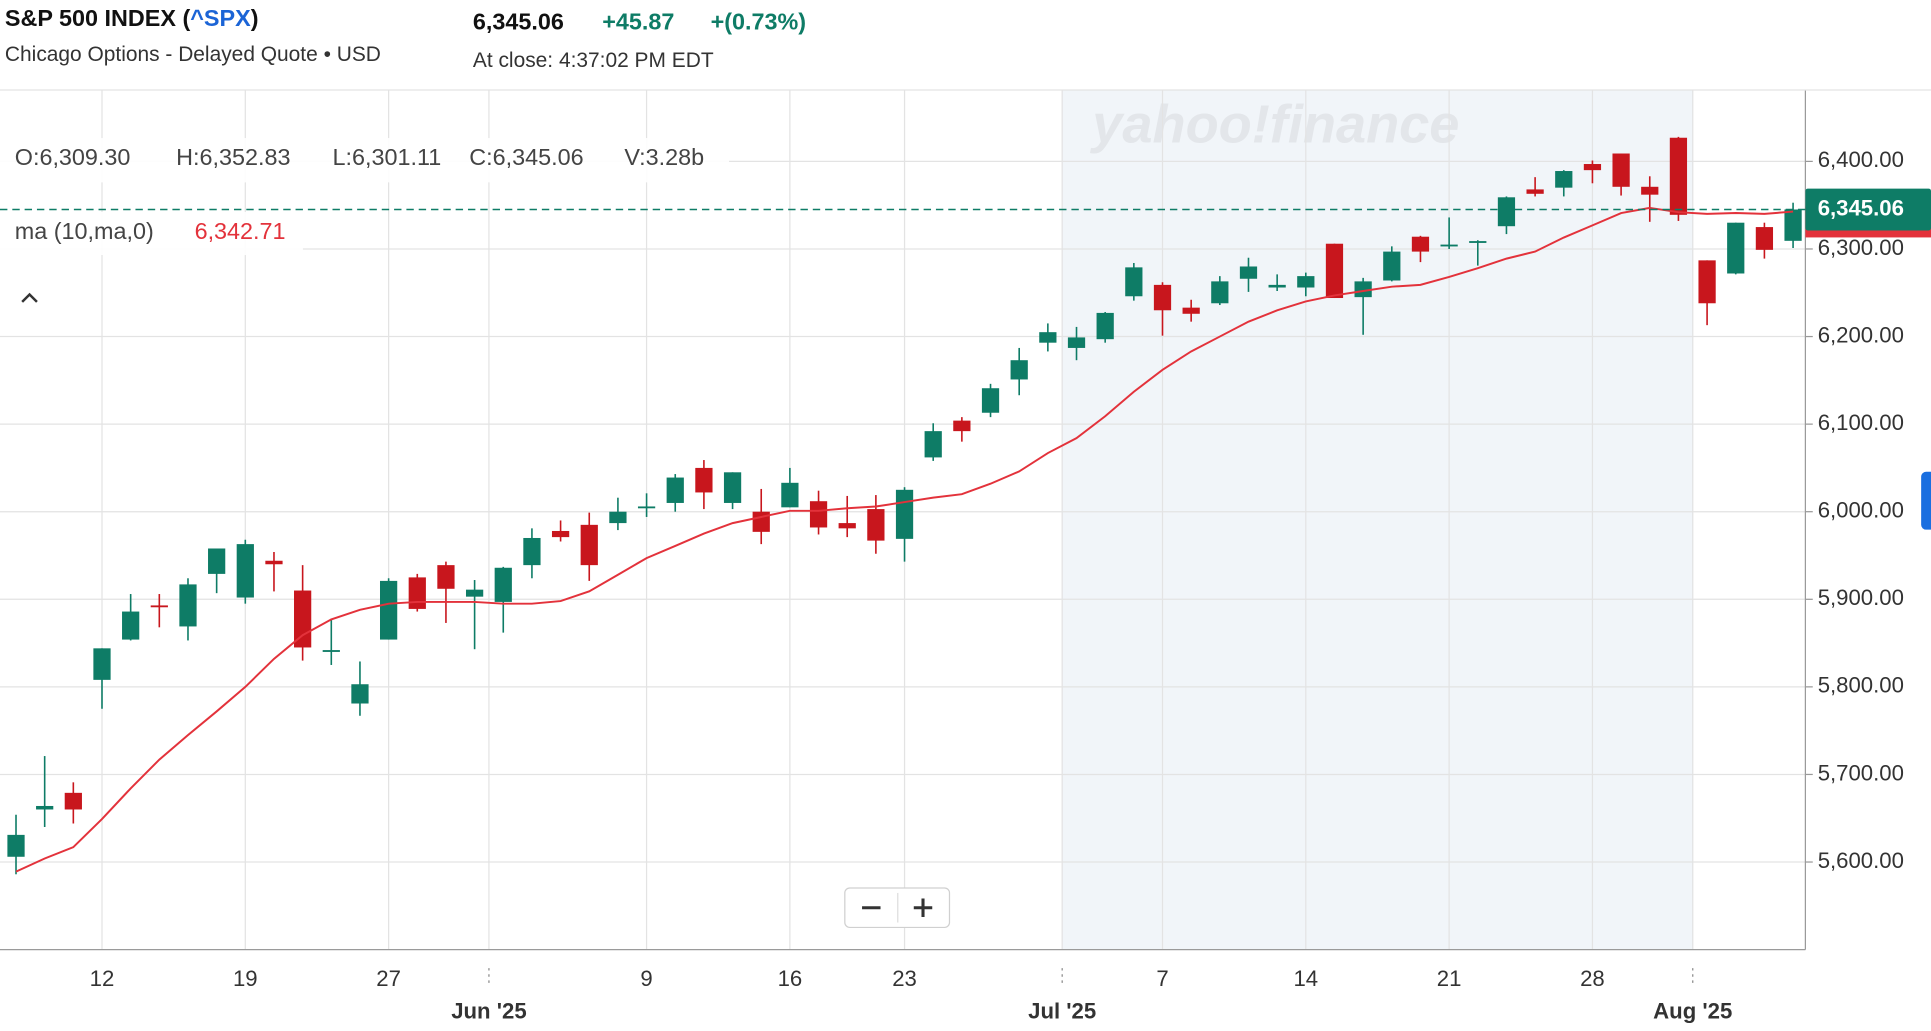 The width and height of the screenshot is (1931, 1031). Describe the element at coordinates (1861, 597) in the screenshot. I see `y-tick-label: 5,900.00` at that location.